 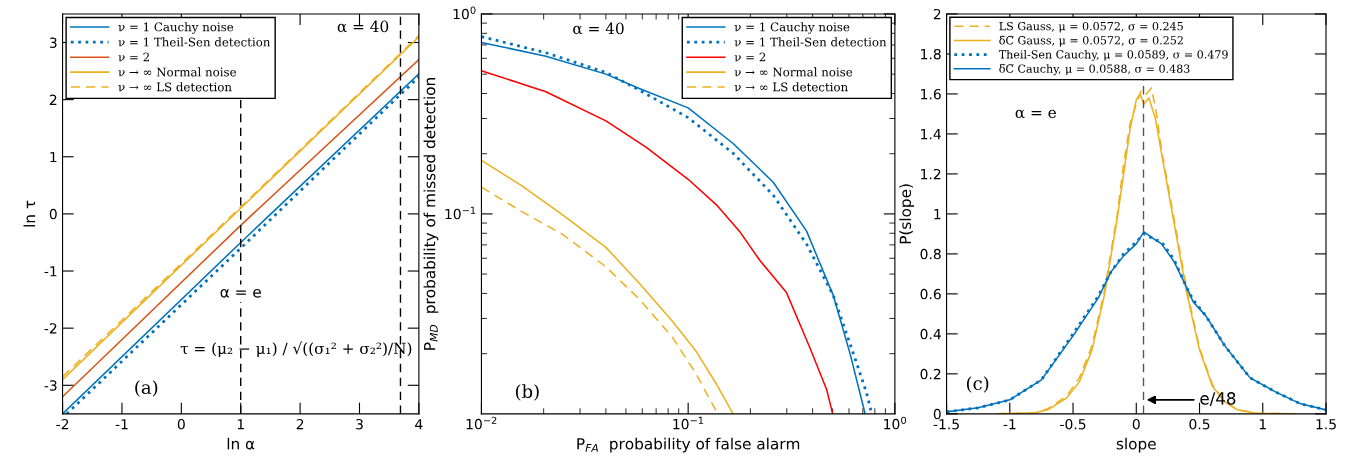 What do you see at coordinates (50, 385) in the screenshot?
I see `y-tick-label: -3` at bounding box center [50, 385].